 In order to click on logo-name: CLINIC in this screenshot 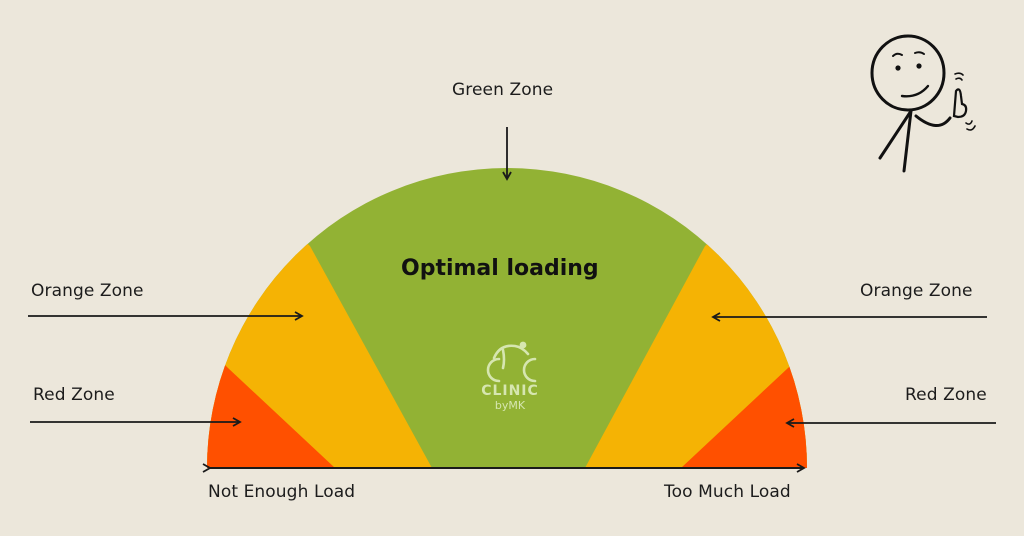, I will do `click(510, 391)`.